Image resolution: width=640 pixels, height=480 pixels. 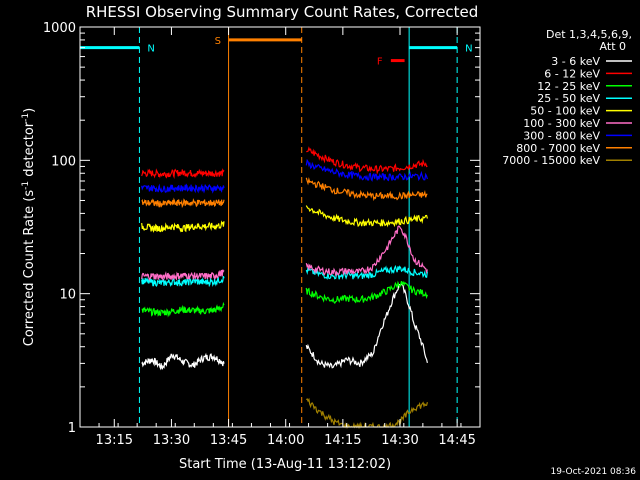 I want to click on y-axis-label-sup1: -1, so click(x=26, y=185).